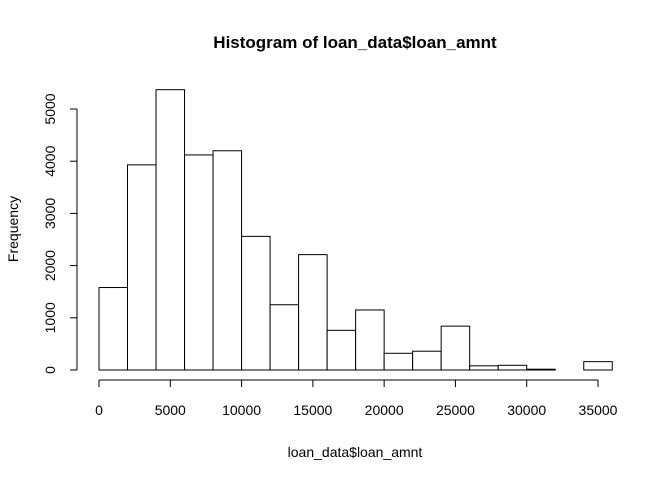 This screenshot has width=672, height=480. What do you see at coordinates (50, 317) in the screenshot?
I see `y-tick-label: 1000` at bounding box center [50, 317].